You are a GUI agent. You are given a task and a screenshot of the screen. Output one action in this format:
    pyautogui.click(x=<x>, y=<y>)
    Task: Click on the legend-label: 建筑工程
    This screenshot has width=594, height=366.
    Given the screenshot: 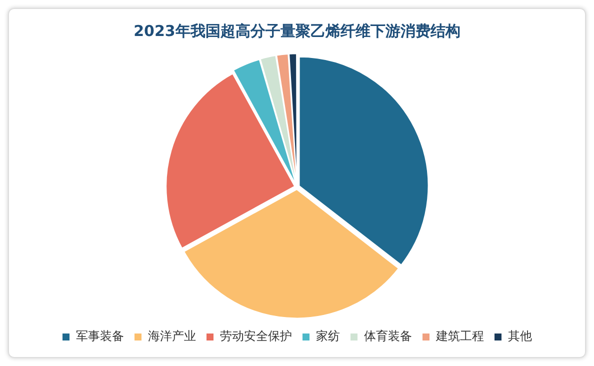 What is the action you would take?
    pyautogui.click(x=459, y=336)
    